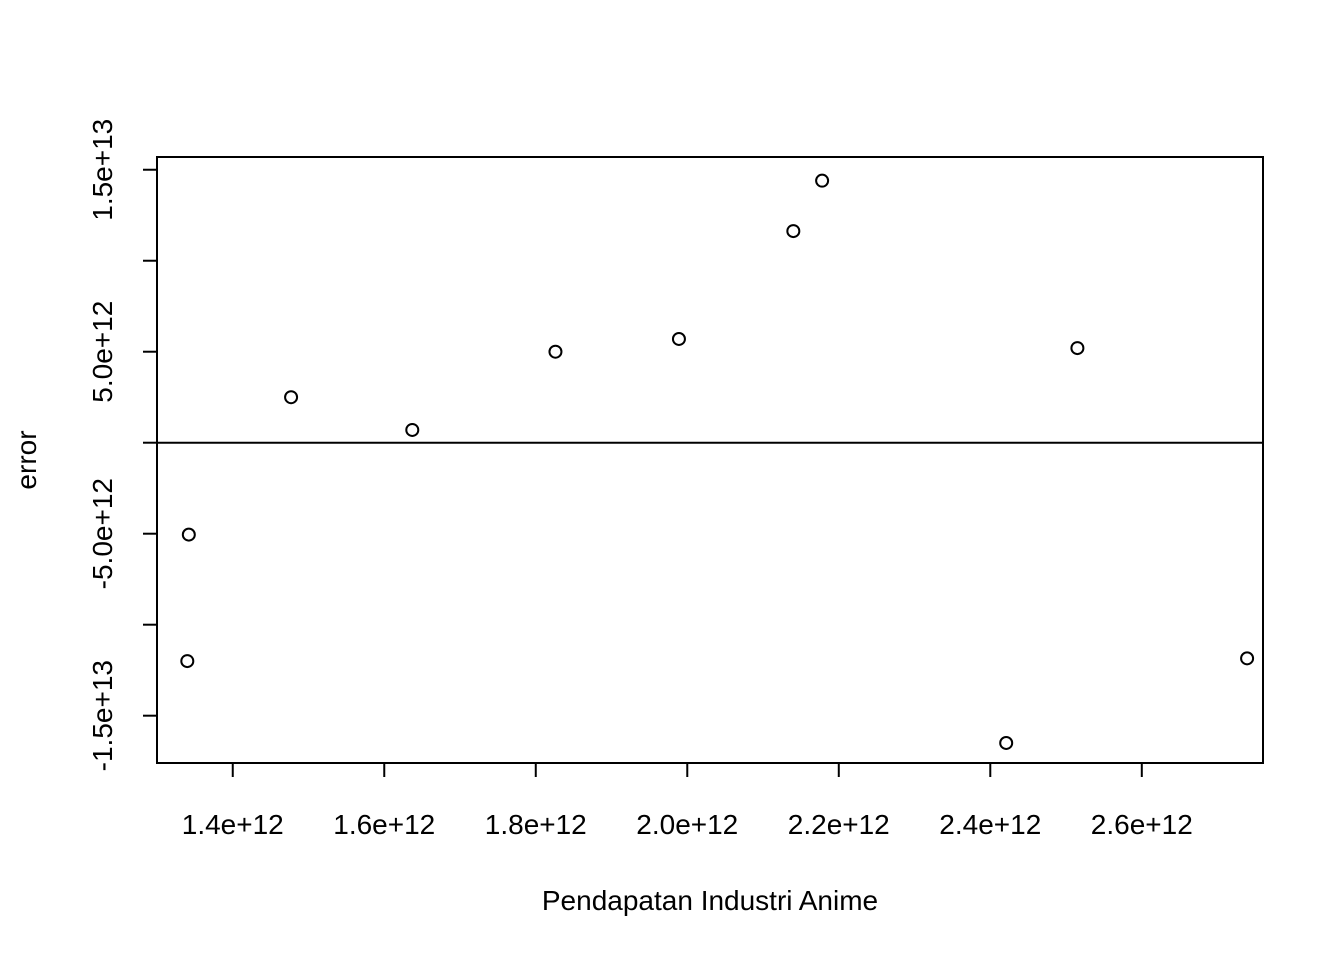 This screenshot has width=1344, height=960. What do you see at coordinates (26, 459) in the screenshot?
I see `y-axis-label: error` at bounding box center [26, 459].